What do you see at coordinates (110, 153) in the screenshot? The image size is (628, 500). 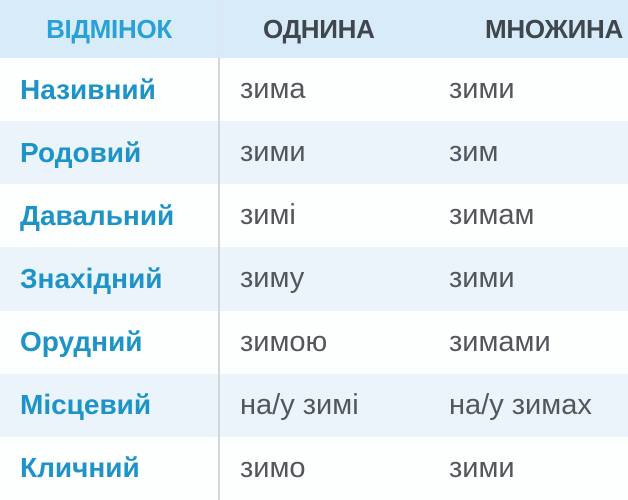 I see `case-label: Родовий` at bounding box center [110, 153].